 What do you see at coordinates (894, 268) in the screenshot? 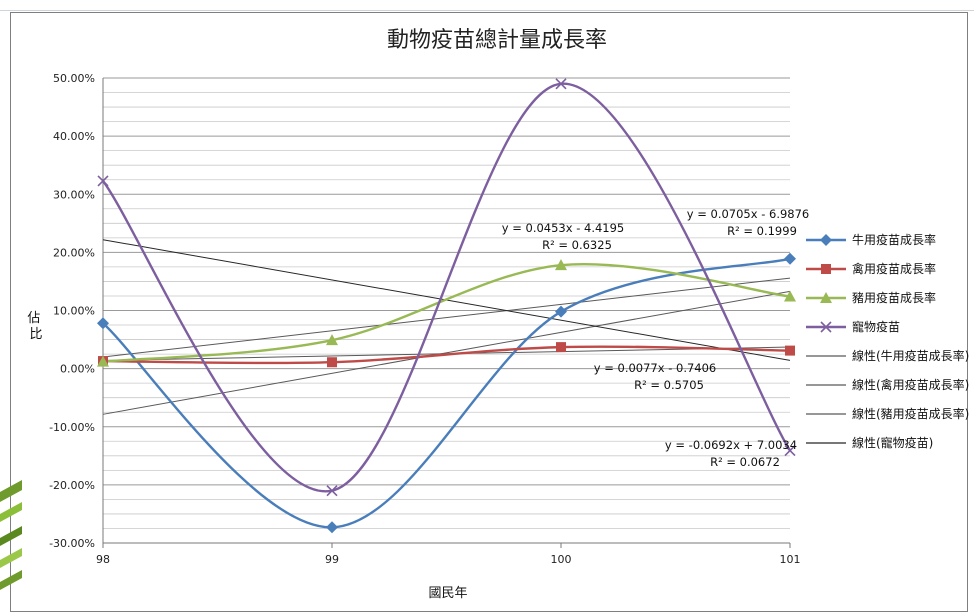
I see `legend-label: 禽用疫苗成長率` at bounding box center [894, 268].